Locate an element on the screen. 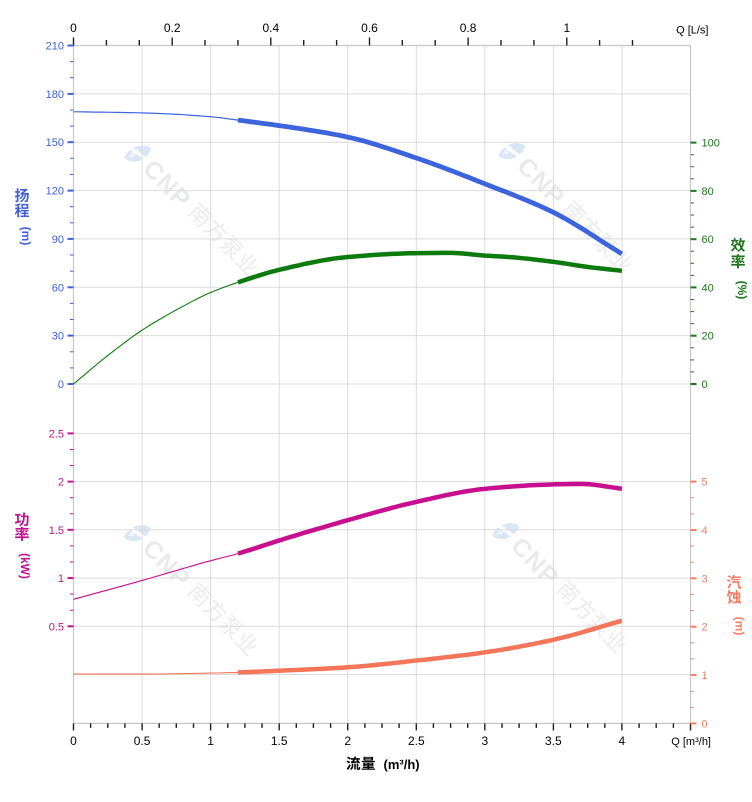  svg-text: (m³/h) is located at coordinates (402, 764).